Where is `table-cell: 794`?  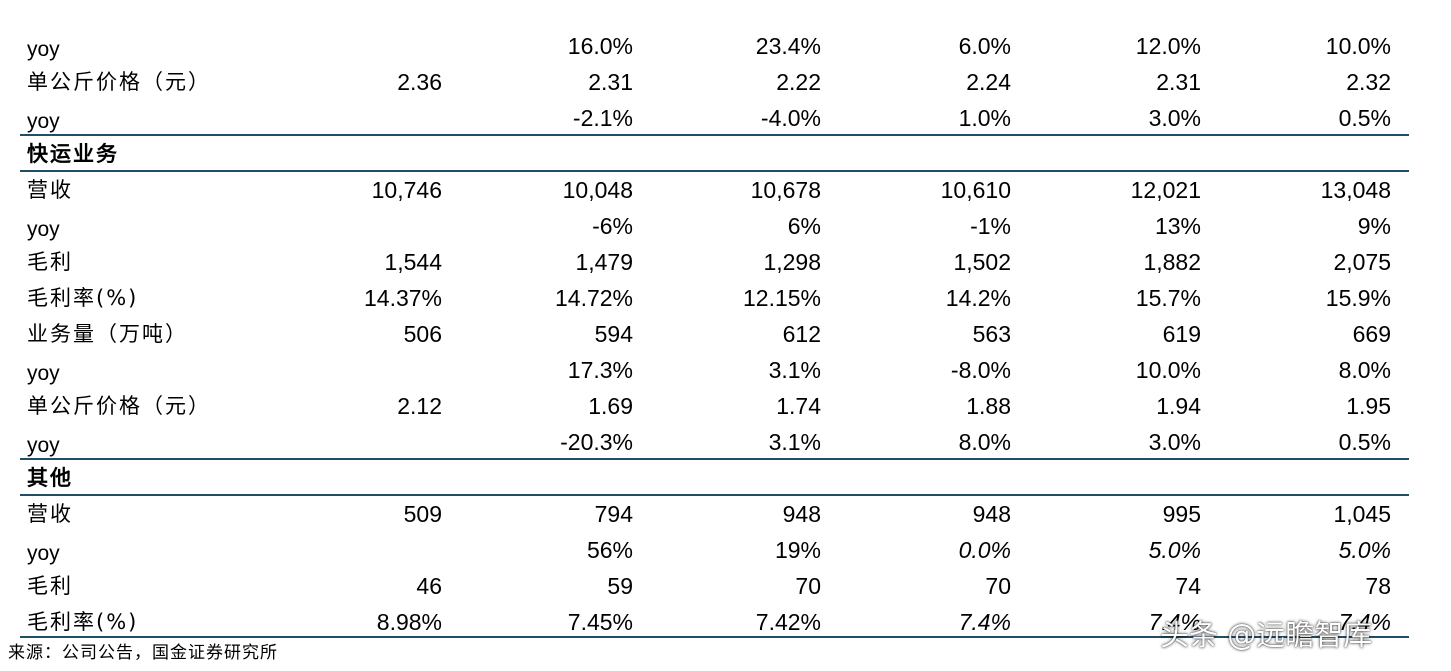 table-cell: 794 is located at coordinates (613, 514).